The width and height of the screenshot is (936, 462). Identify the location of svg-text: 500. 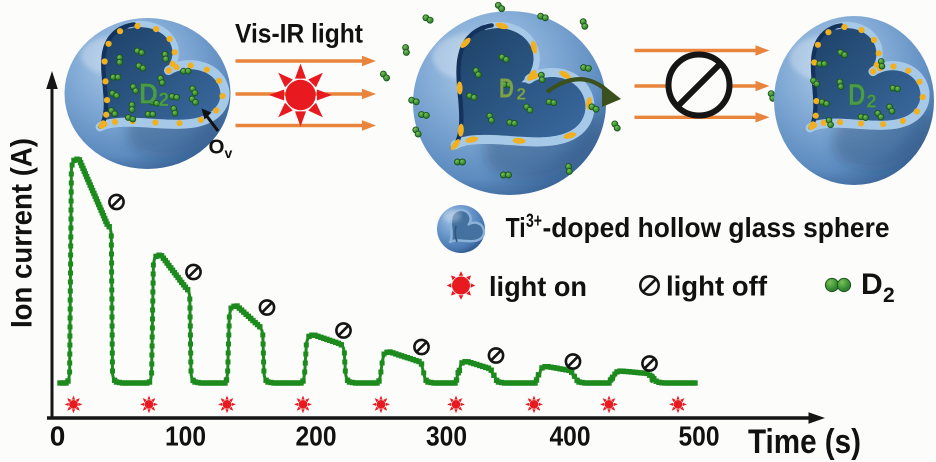
(699, 436).